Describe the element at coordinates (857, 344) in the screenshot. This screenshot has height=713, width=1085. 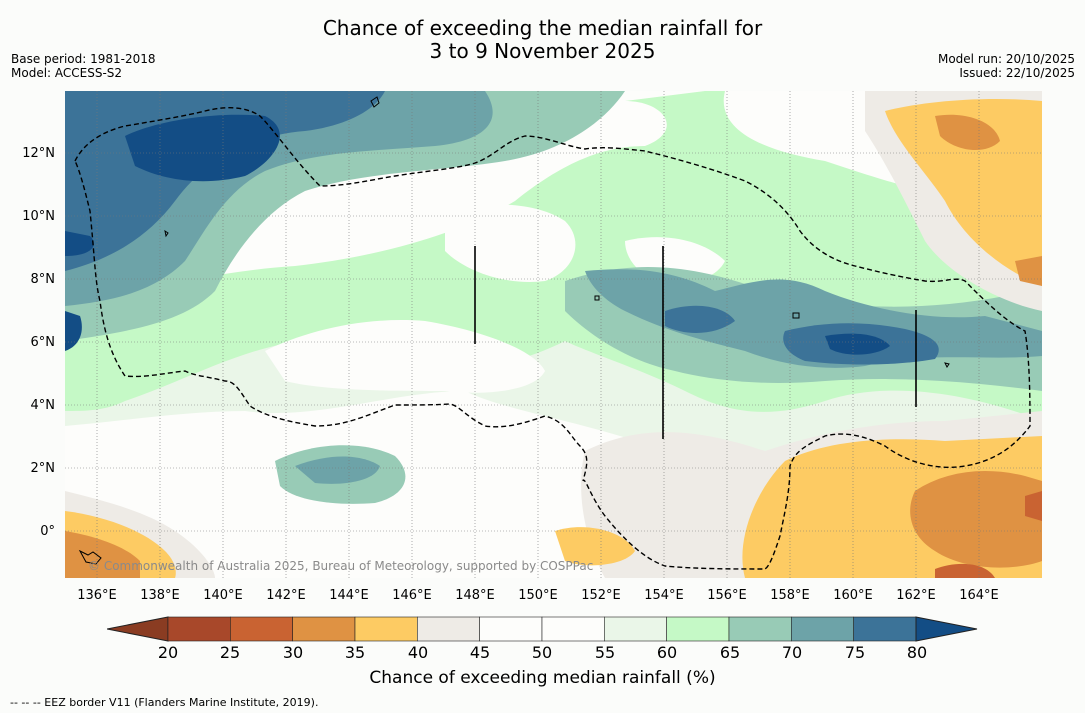
I see `contour-80-center` at that location.